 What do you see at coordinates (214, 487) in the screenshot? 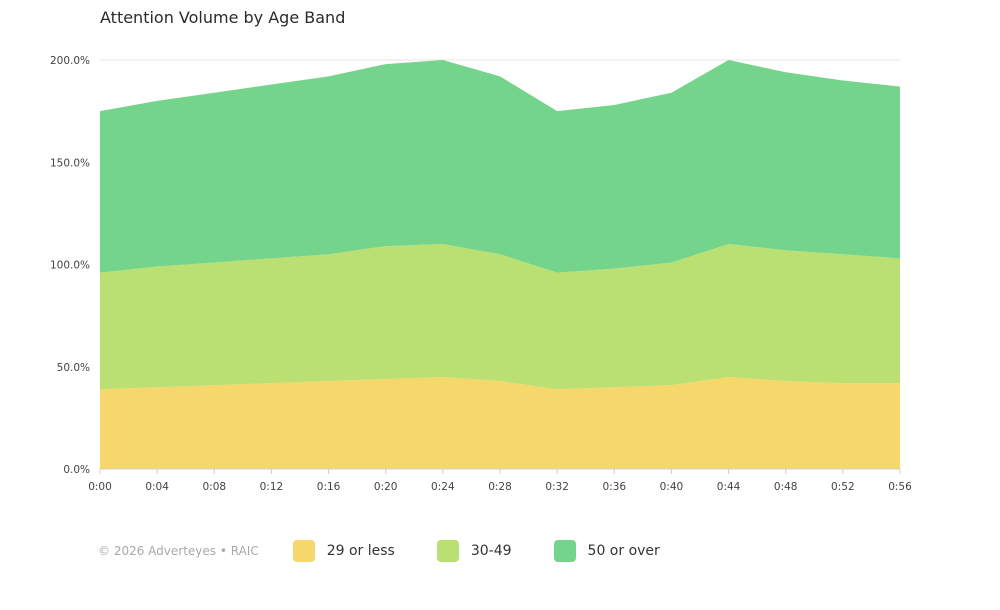
I see `x-tick-label: 0:08` at bounding box center [214, 487].